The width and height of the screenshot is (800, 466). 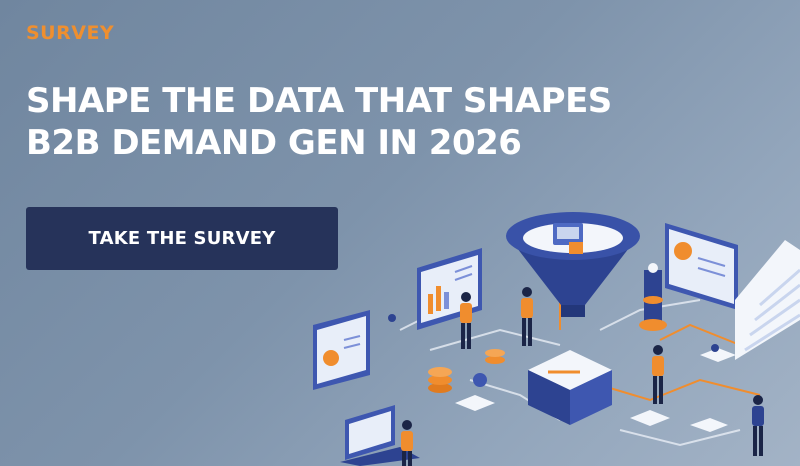 What do you see at coordinates (570, 387) in the screenshot?
I see `box-icon` at bounding box center [570, 387].